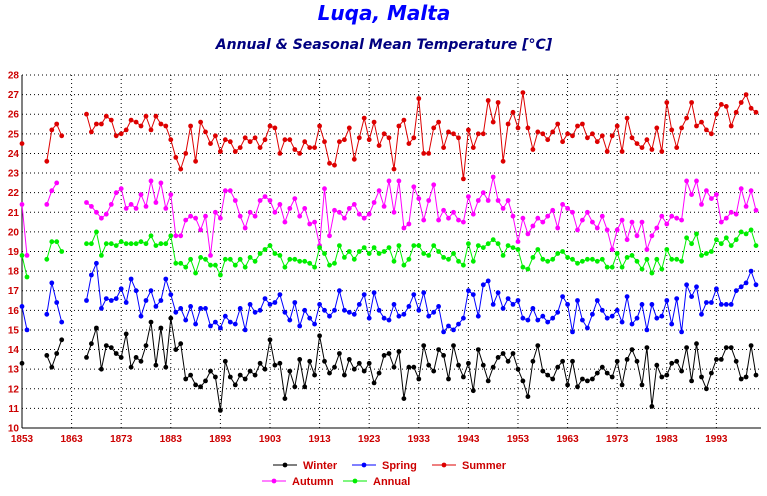  I want to click on y-tick-label: 18, so click(14, 272).